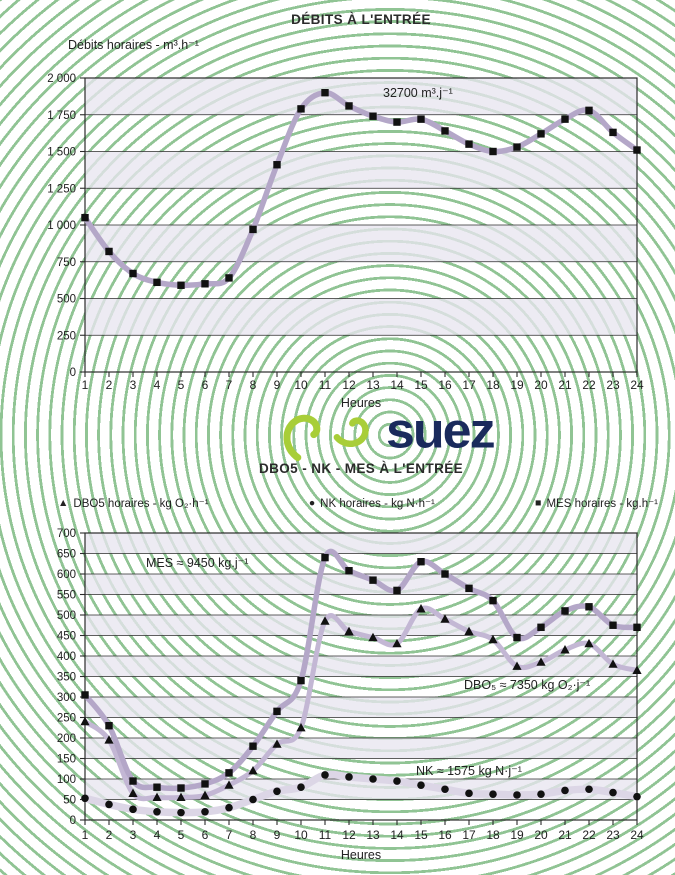 The width and height of the screenshot is (675, 875). What do you see at coordinates (61, 153) in the screenshot?
I see `svg-text: 1 500` at bounding box center [61, 153].